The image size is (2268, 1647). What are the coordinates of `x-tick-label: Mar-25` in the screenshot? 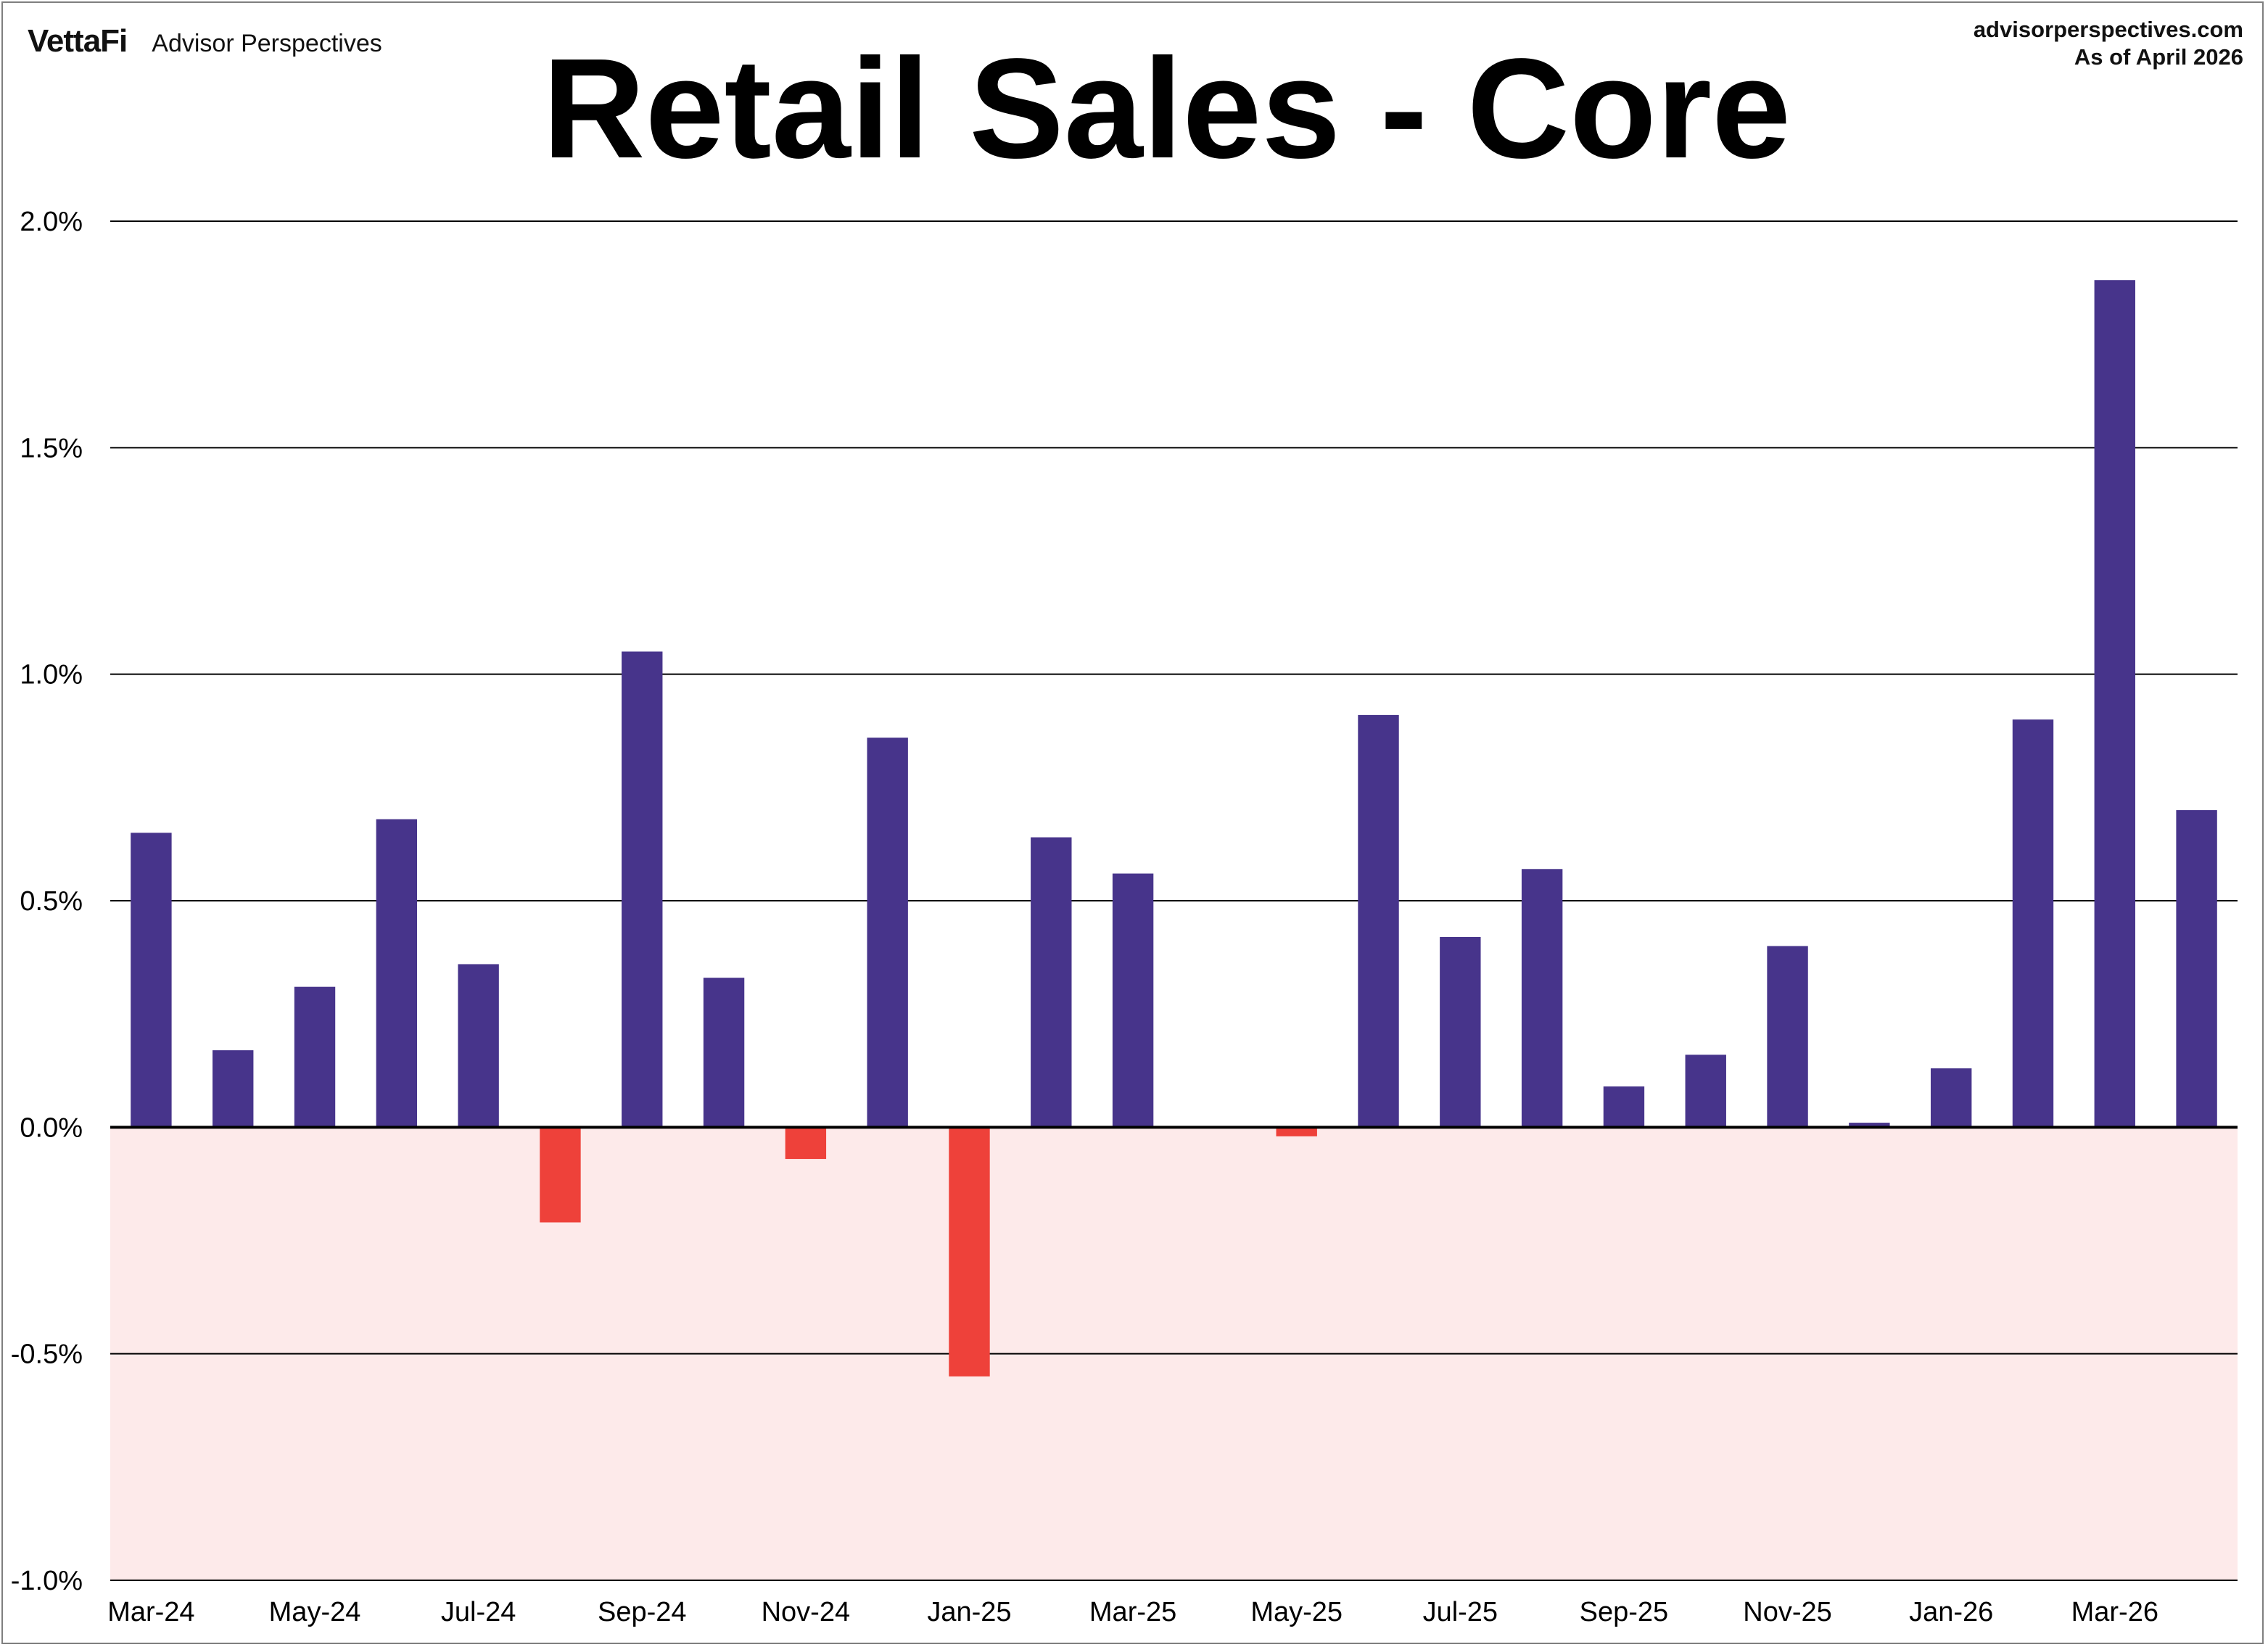 It's located at (1132, 1612).